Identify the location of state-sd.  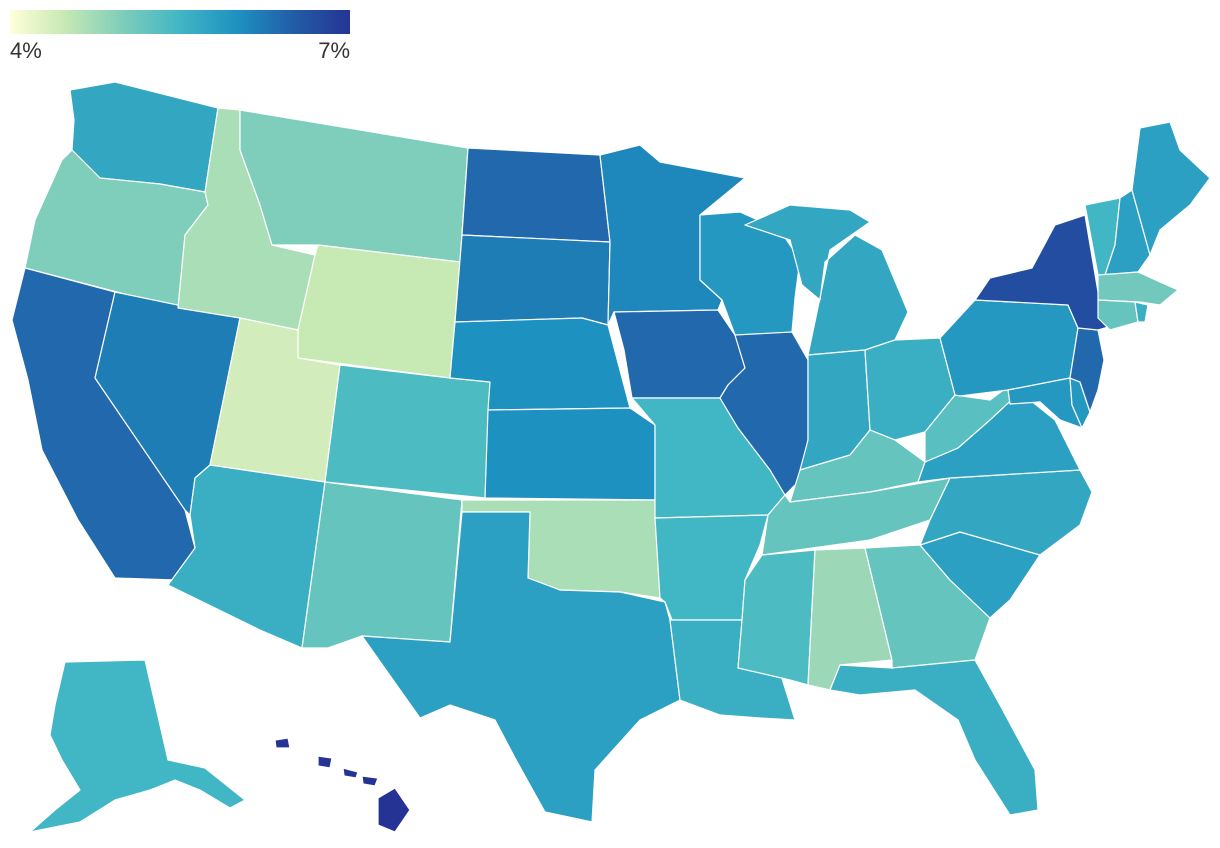
(532, 280).